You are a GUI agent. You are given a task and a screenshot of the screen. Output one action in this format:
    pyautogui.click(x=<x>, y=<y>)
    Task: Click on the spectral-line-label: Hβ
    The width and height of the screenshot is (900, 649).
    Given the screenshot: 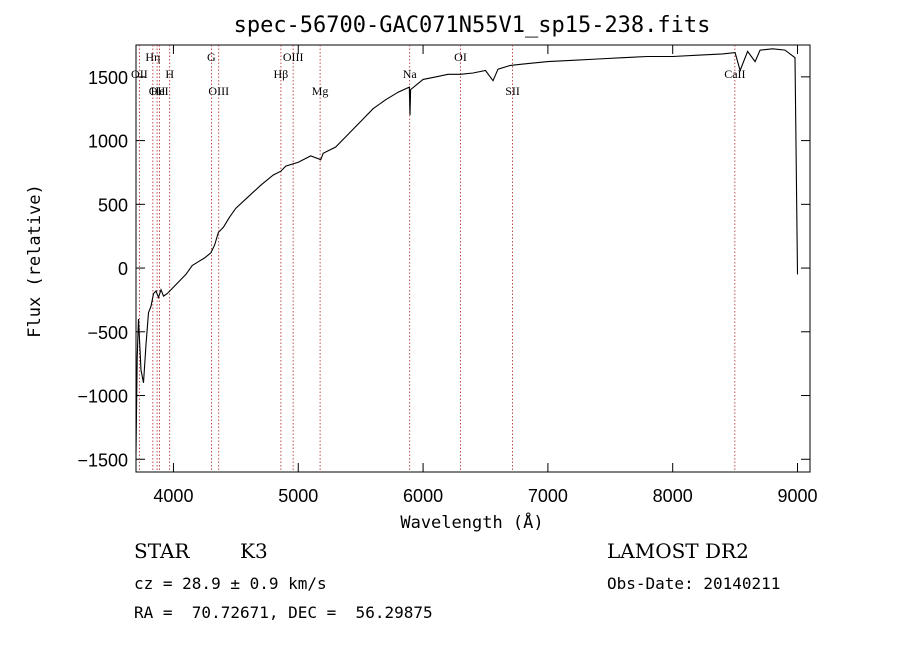 What is the action you would take?
    pyautogui.click(x=281, y=74)
    